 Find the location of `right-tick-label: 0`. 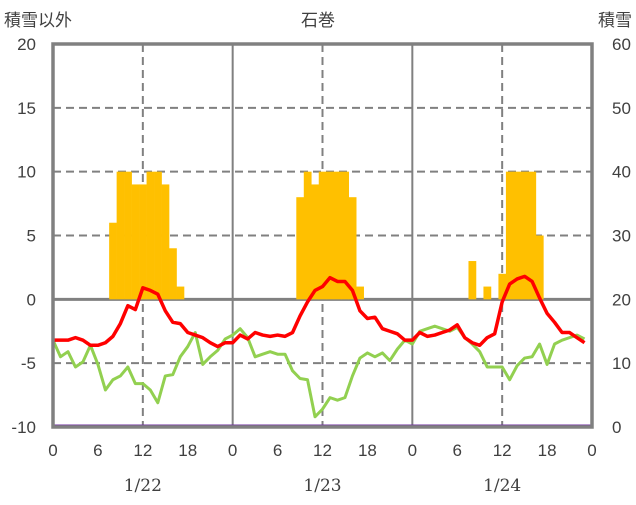

right-tick-label: 0 is located at coordinates (616, 427).